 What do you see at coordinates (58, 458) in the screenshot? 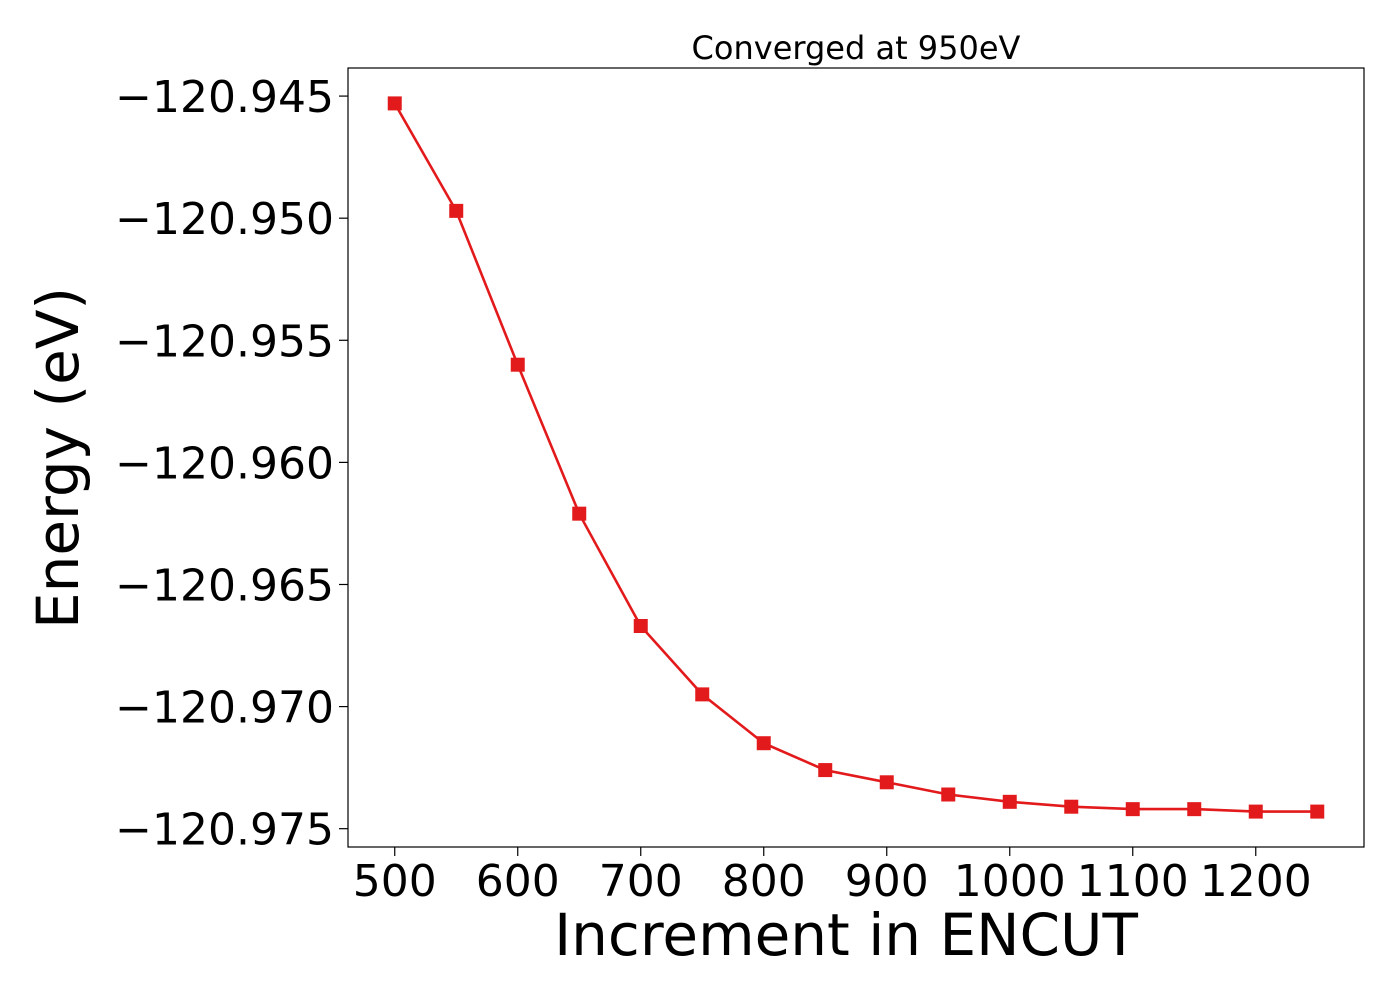
I see `y-axis-label: Energy (eV)` at bounding box center [58, 458].